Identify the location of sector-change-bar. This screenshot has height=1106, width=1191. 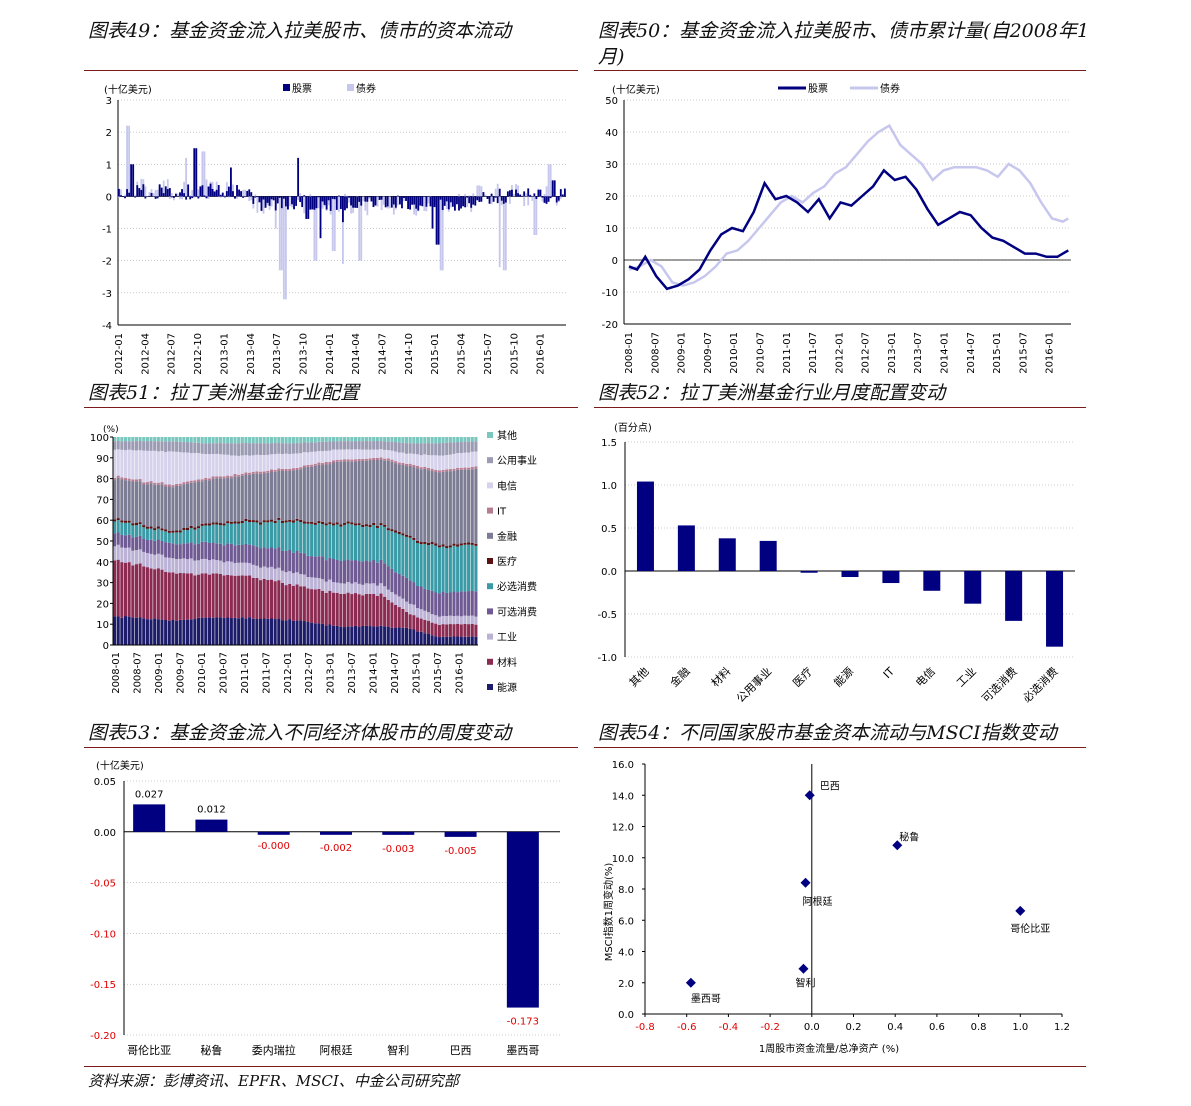
(850, 574).